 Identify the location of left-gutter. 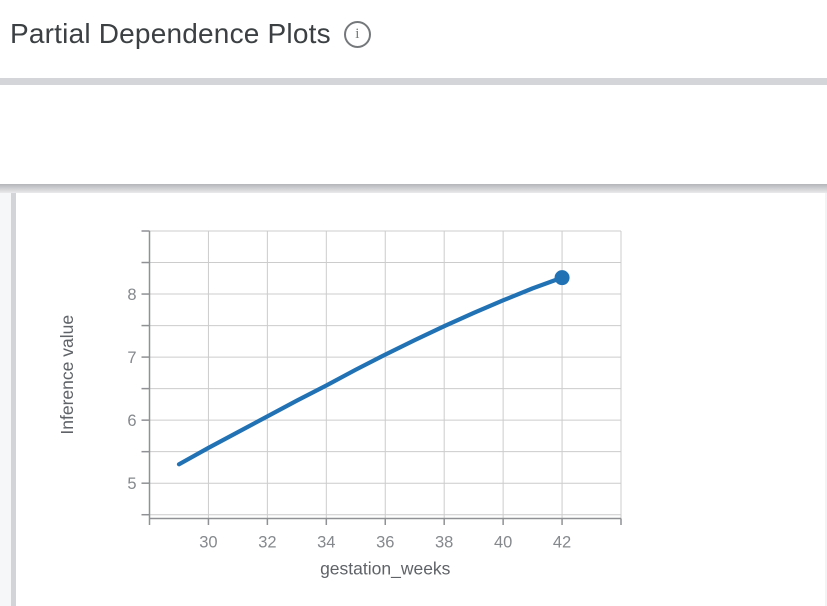
(5, 399).